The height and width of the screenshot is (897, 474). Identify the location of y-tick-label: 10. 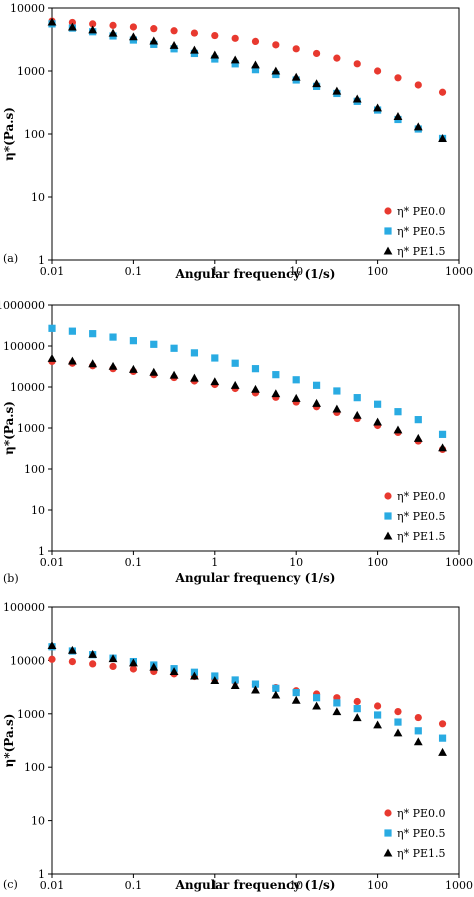
(38, 510).